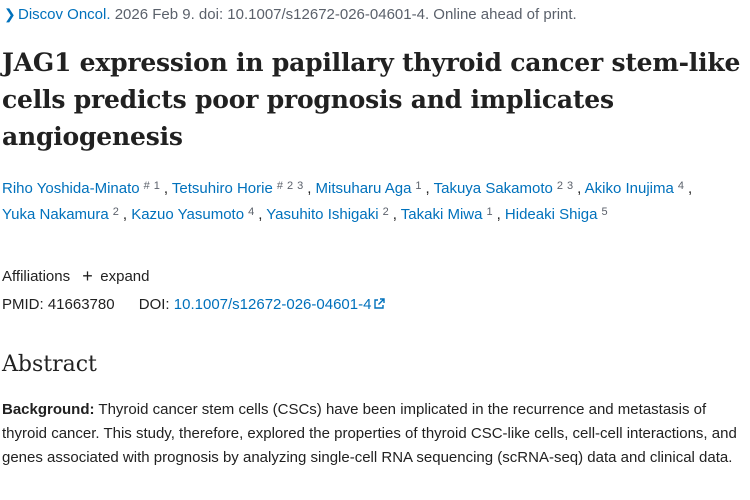 The image size is (750, 500). I want to click on author-affiliation-marks: 5, so click(606, 212).